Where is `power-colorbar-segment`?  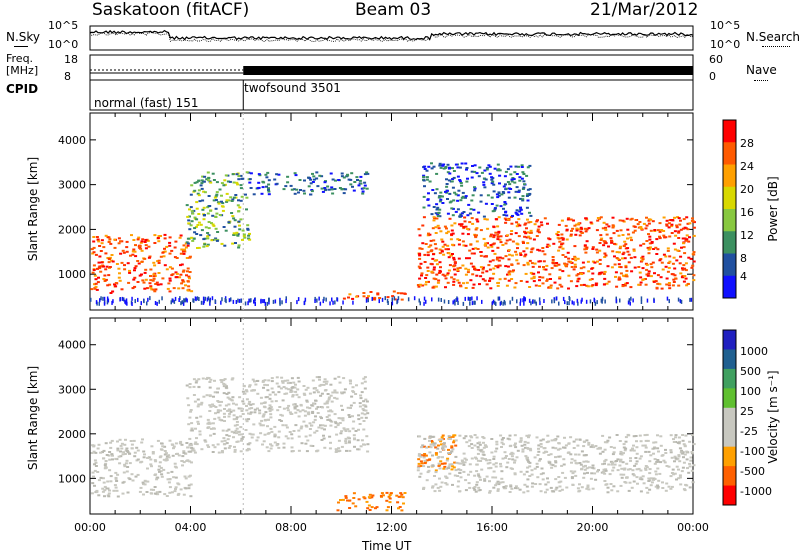
power-colorbar-segment is located at coordinates (729, 176).